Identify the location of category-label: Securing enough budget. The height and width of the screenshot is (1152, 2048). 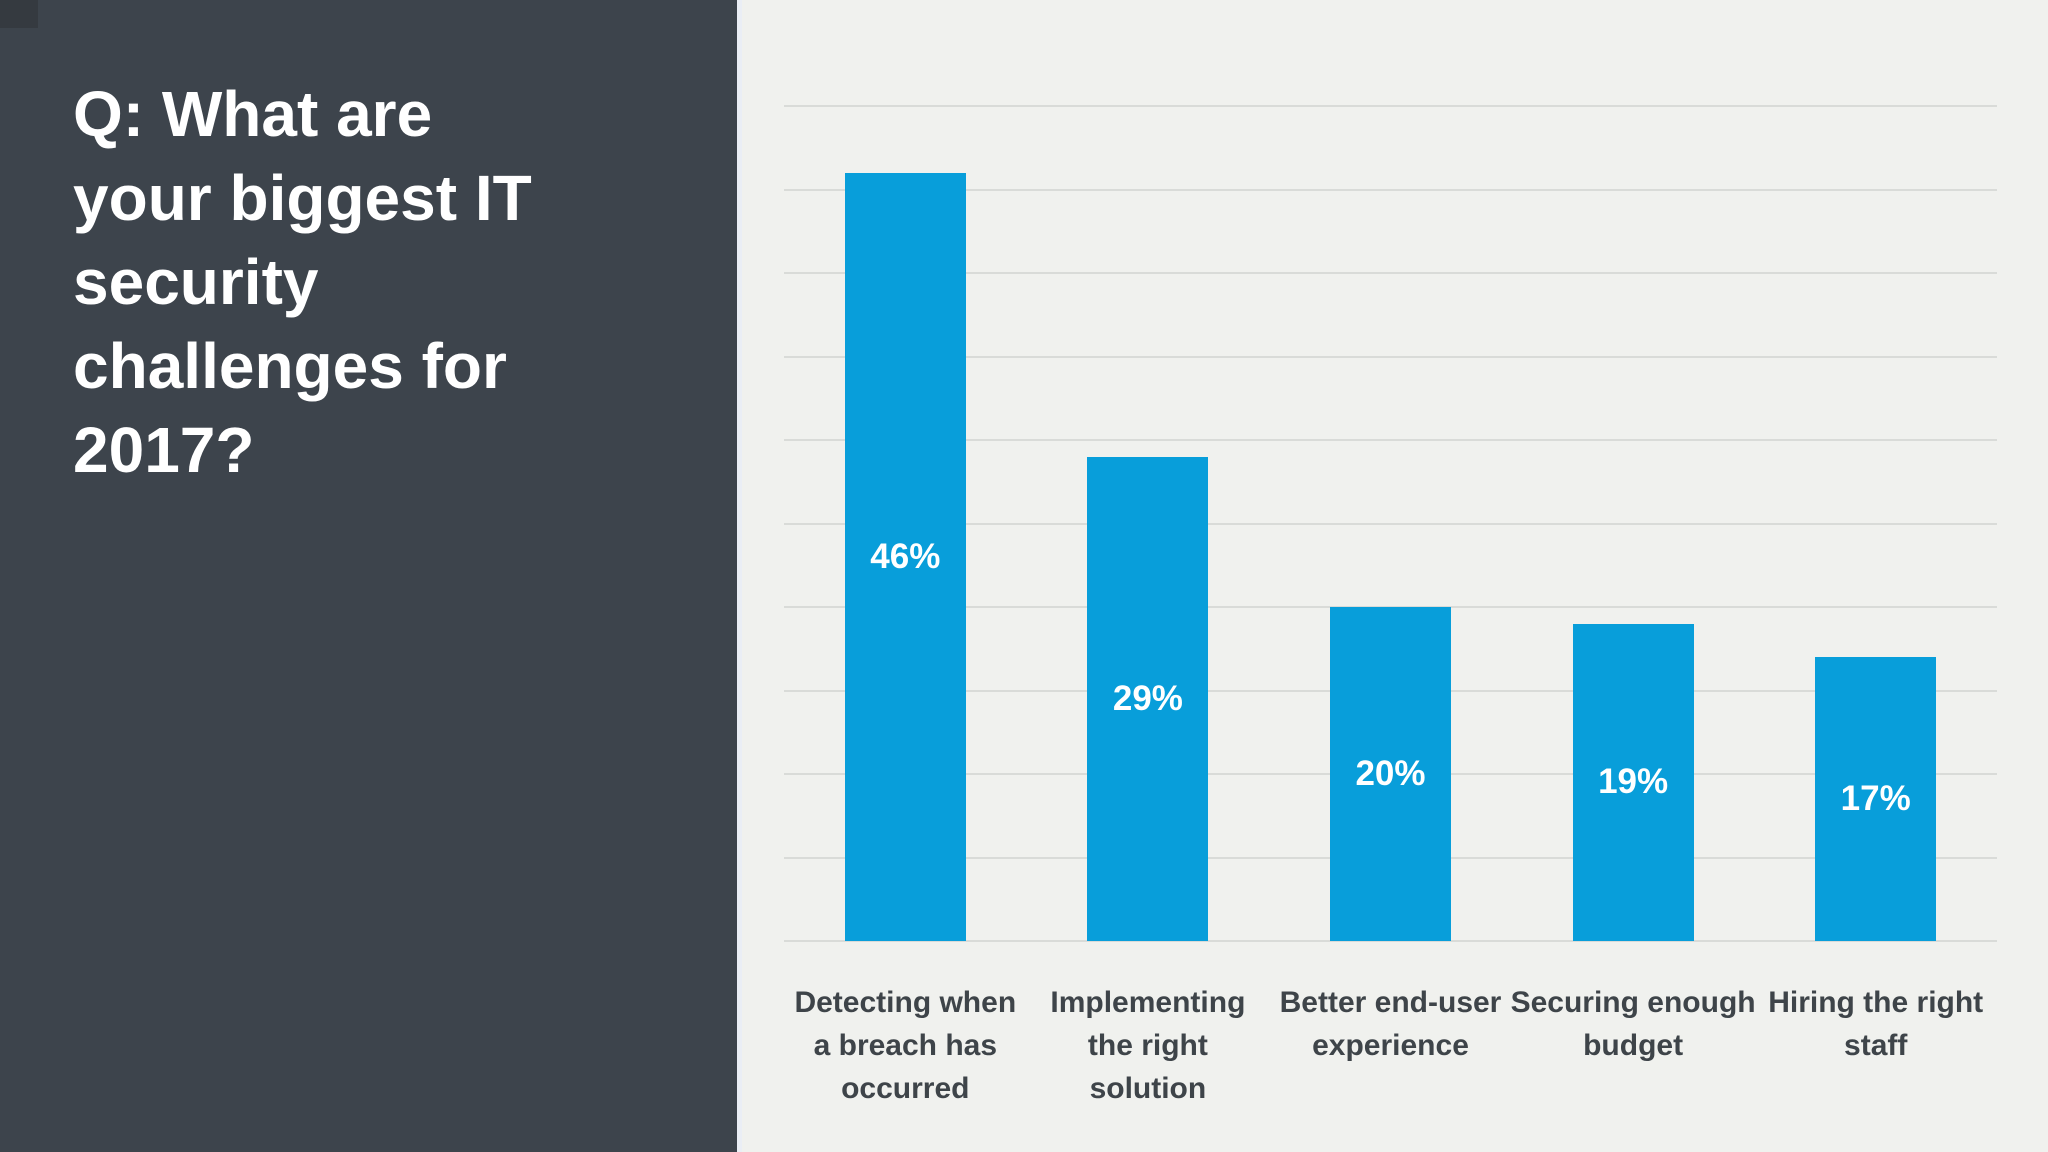
(1633, 1024).